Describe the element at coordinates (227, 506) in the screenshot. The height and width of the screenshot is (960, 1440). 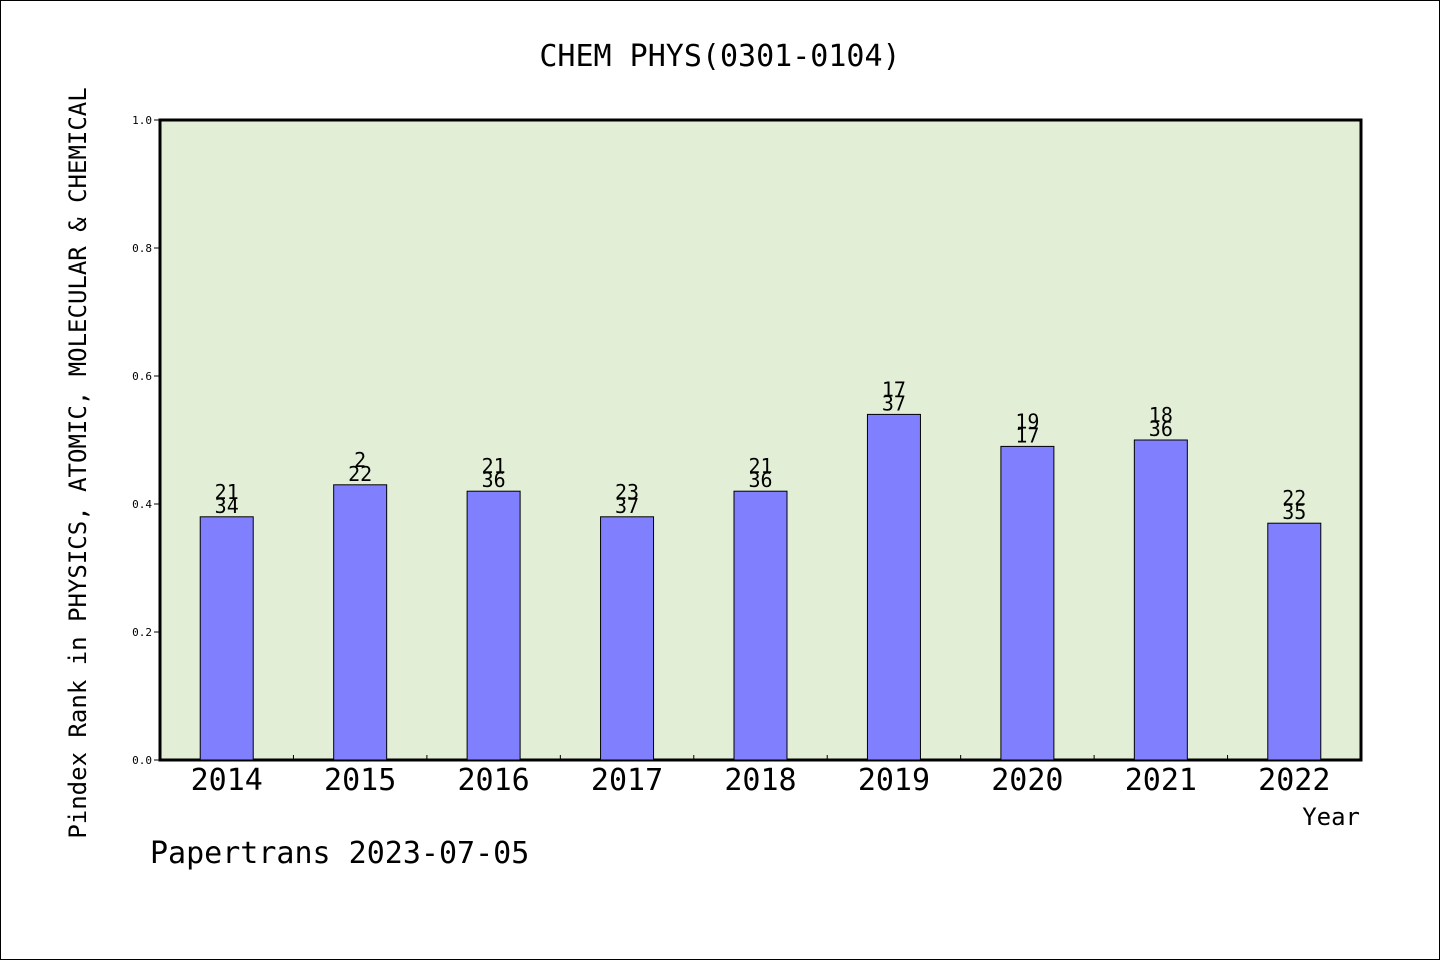
I see `bar-label-bottom: 34` at that location.